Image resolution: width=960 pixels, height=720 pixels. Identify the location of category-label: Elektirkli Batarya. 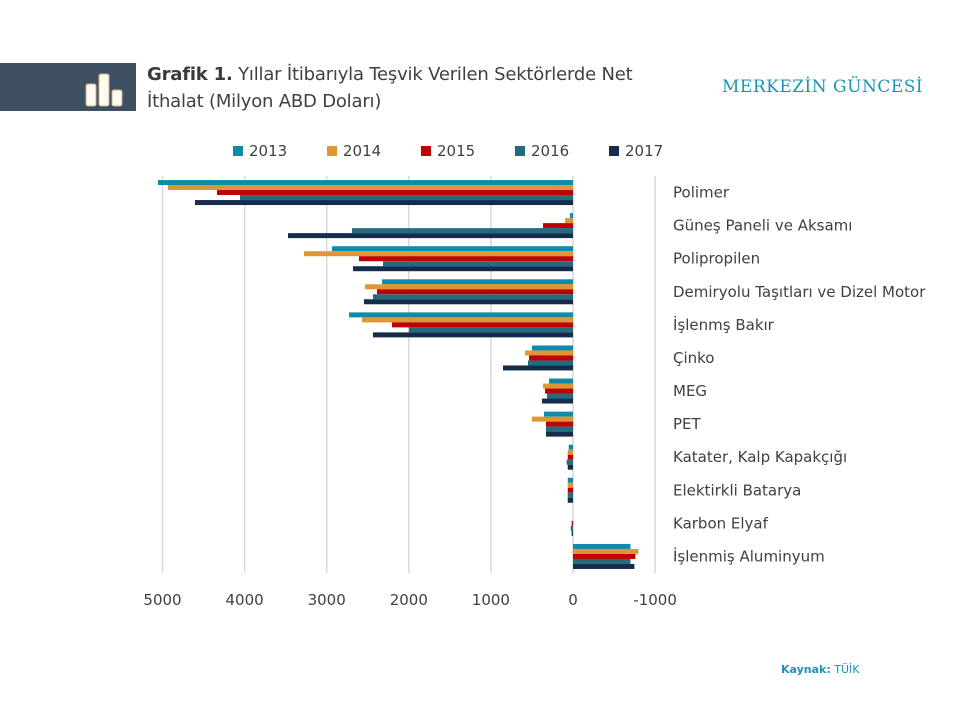
(737, 490).